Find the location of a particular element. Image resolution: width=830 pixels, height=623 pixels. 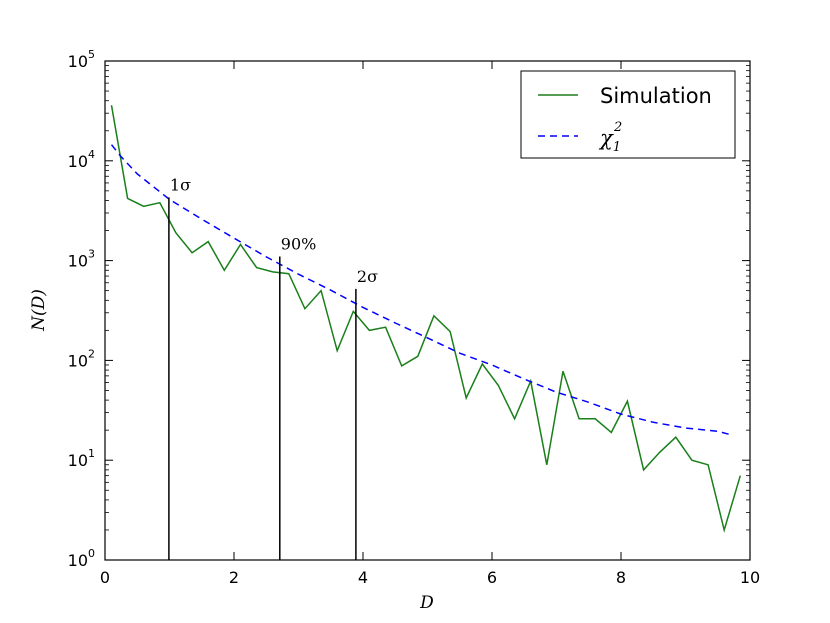

legend-label-chi2: χ12 is located at coordinates (610, 137).